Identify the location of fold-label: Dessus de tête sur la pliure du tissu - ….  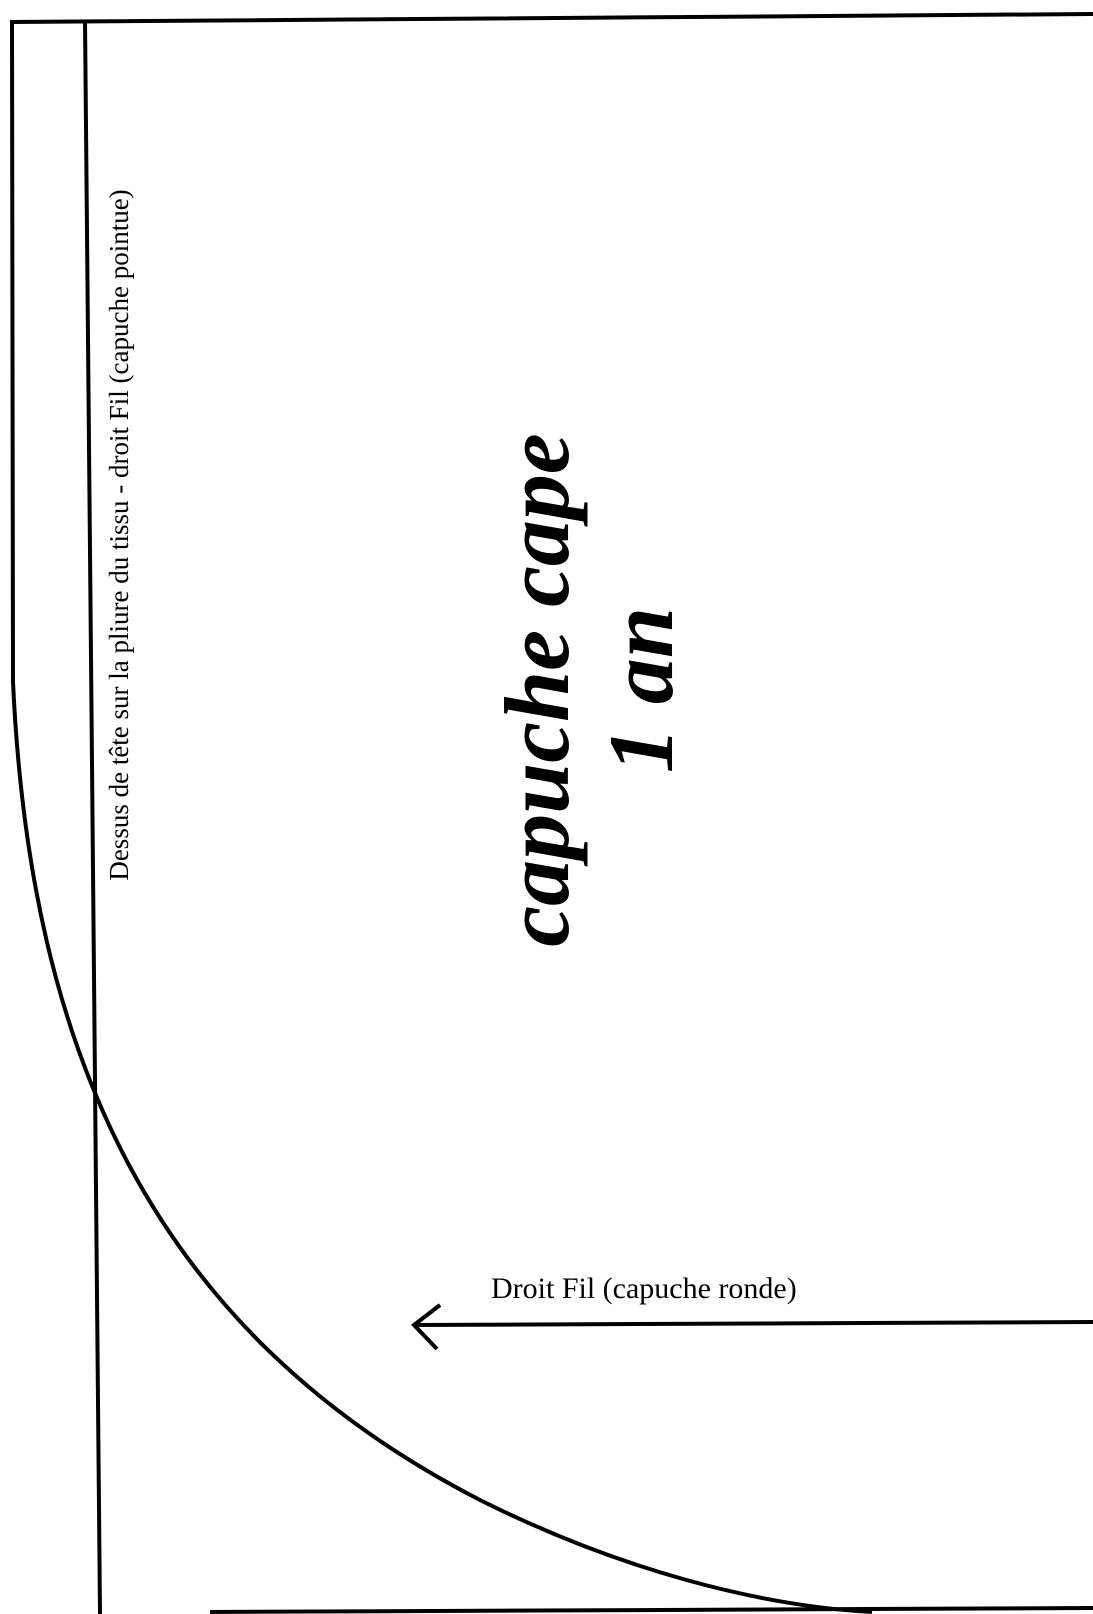
(119, 534).